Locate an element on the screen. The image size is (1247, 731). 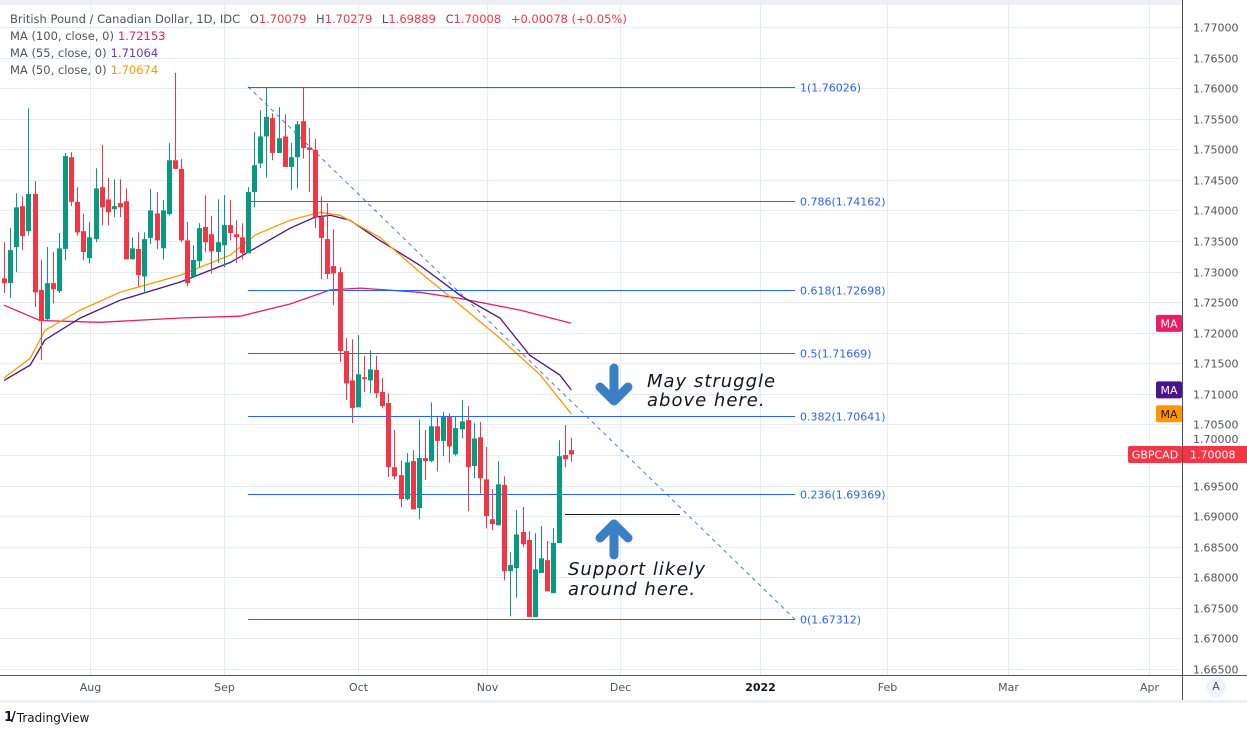
price-tick-label: 1.67000 is located at coordinates (1216, 639).